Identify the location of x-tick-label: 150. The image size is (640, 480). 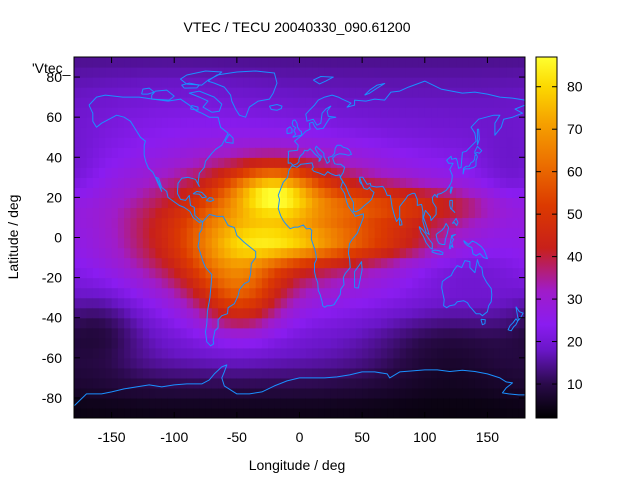
(488, 437).